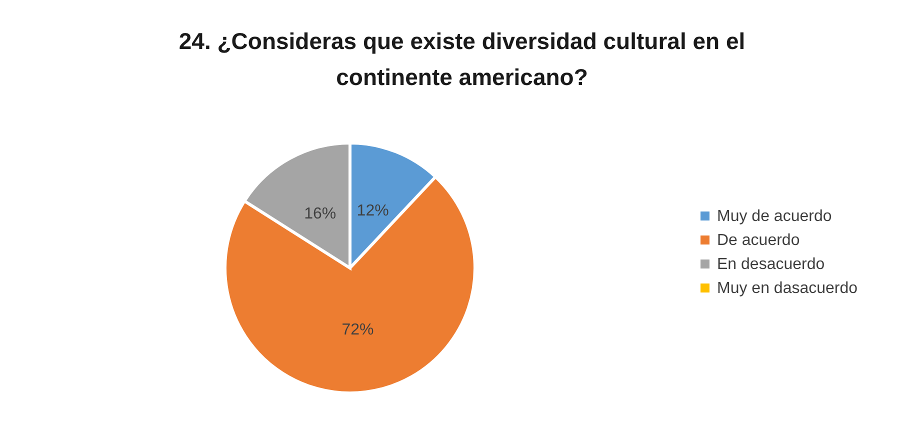 The image size is (924, 432). Describe the element at coordinates (462, 59) in the screenshot. I see `chart-title: 24. ¿Consideras que existe diversidad cultural en el continente americano?` at that location.